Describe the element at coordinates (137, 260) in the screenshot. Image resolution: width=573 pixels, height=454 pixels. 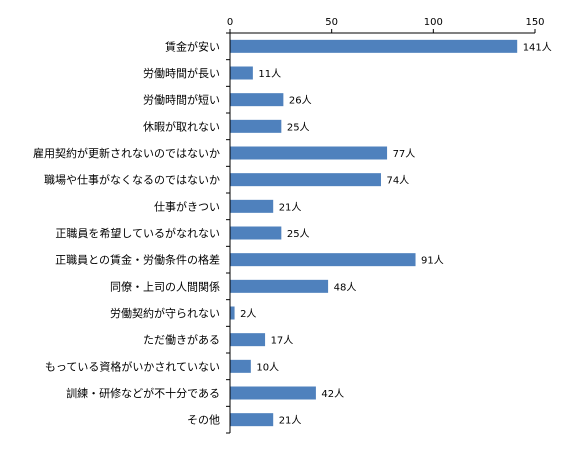
I see `category-label: 正職員との賃金・労働条件の格差` at that location.